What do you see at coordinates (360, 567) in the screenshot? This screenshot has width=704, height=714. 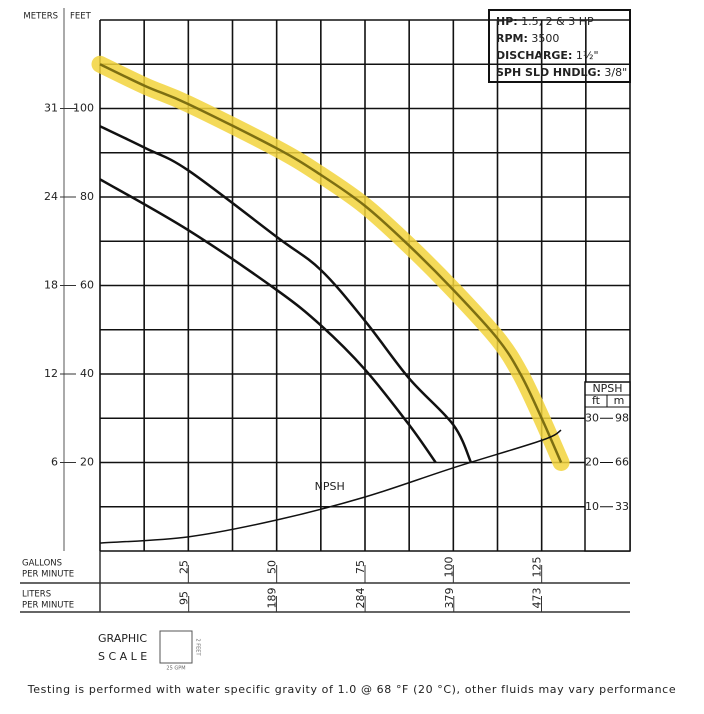 I see `x-tick-label: 75` at bounding box center [360, 567].